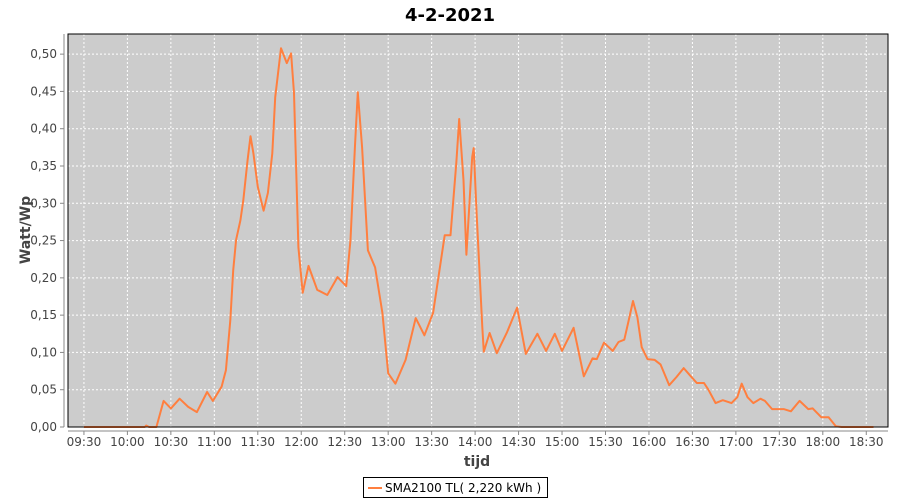 Image resolution: width=900 pixels, height=500 pixels. What do you see at coordinates (43, 166) in the screenshot?
I see `y-tick-label: 0,35` at bounding box center [43, 166].